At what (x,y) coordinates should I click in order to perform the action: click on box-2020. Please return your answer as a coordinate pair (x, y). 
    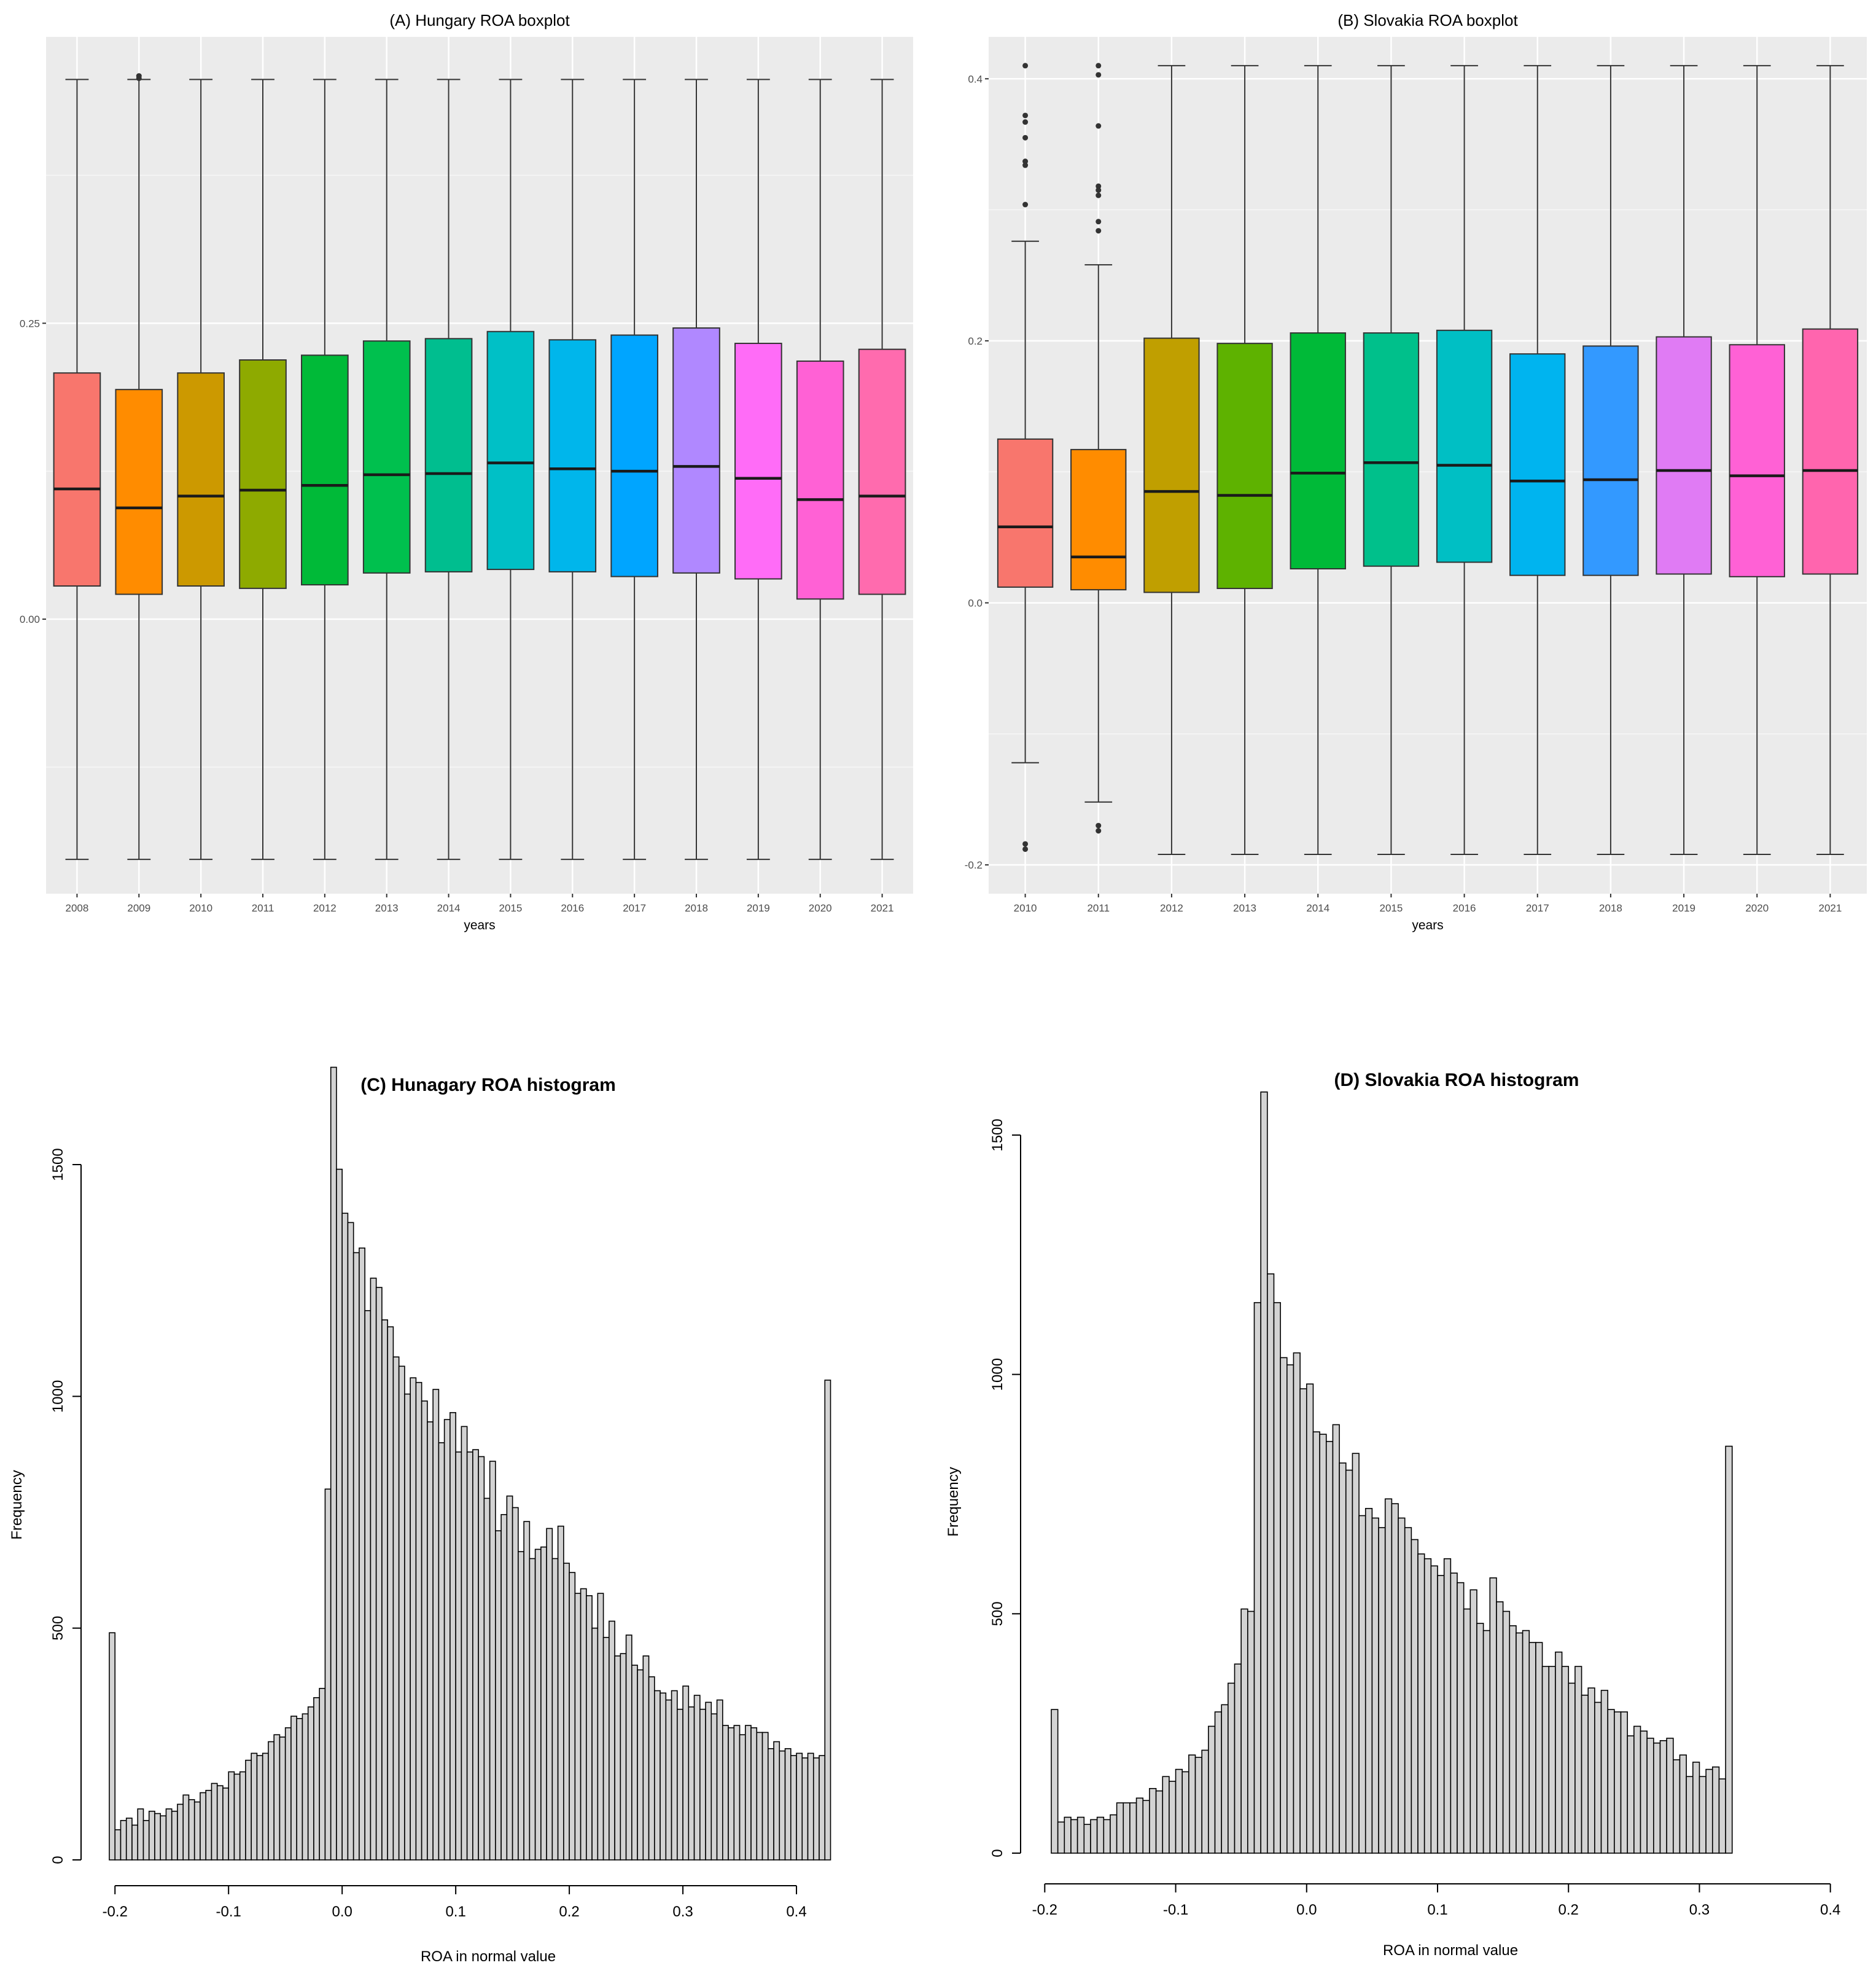
    Looking at the image, I should click on (820, 470).